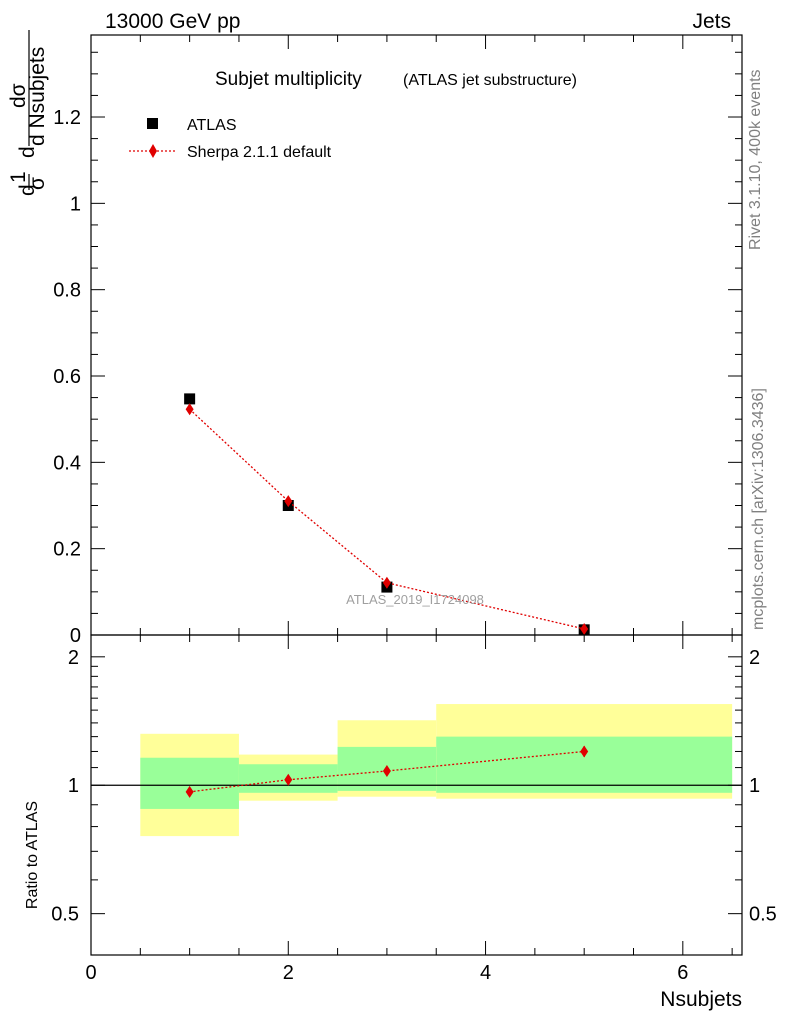 Image resolution: width=786 pixels, height=1024 pixels. What do you see at coordinates (37, 96) in the screenshot?
I see `ylabel-deriv-den: d Nsubjets` at bounding box center [37, 96].